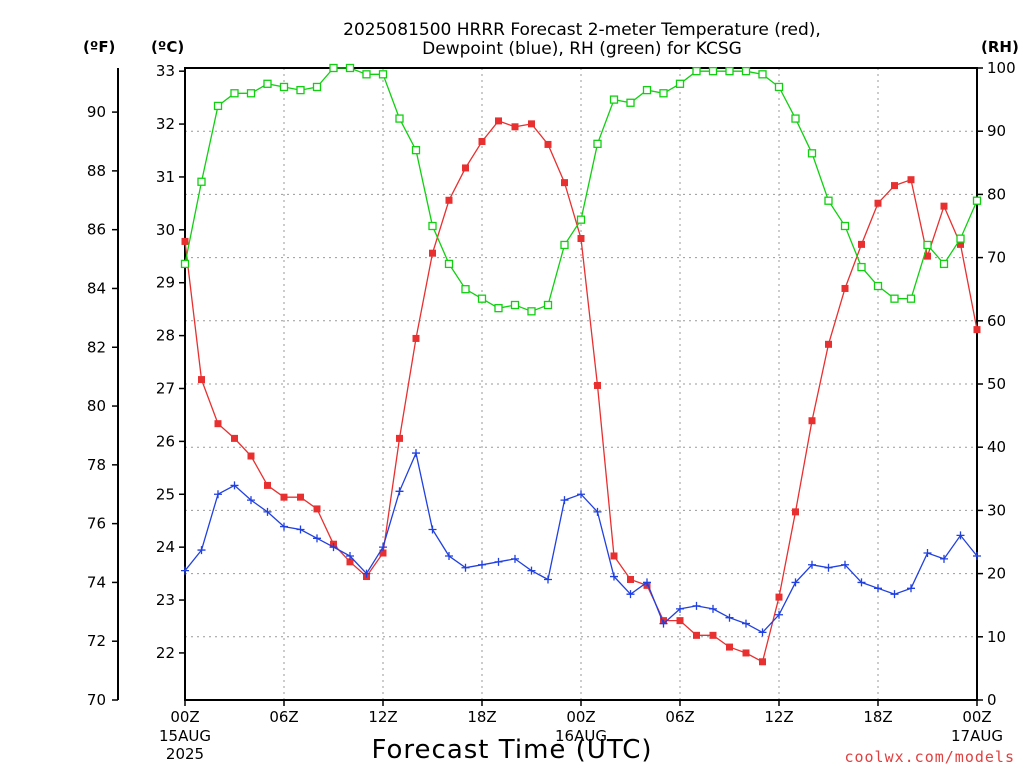 The image size is (1024, 768). Describe the element at coordinates (382, 717) in the screenshot. I see `x-tick-label: 12Z` at that location.